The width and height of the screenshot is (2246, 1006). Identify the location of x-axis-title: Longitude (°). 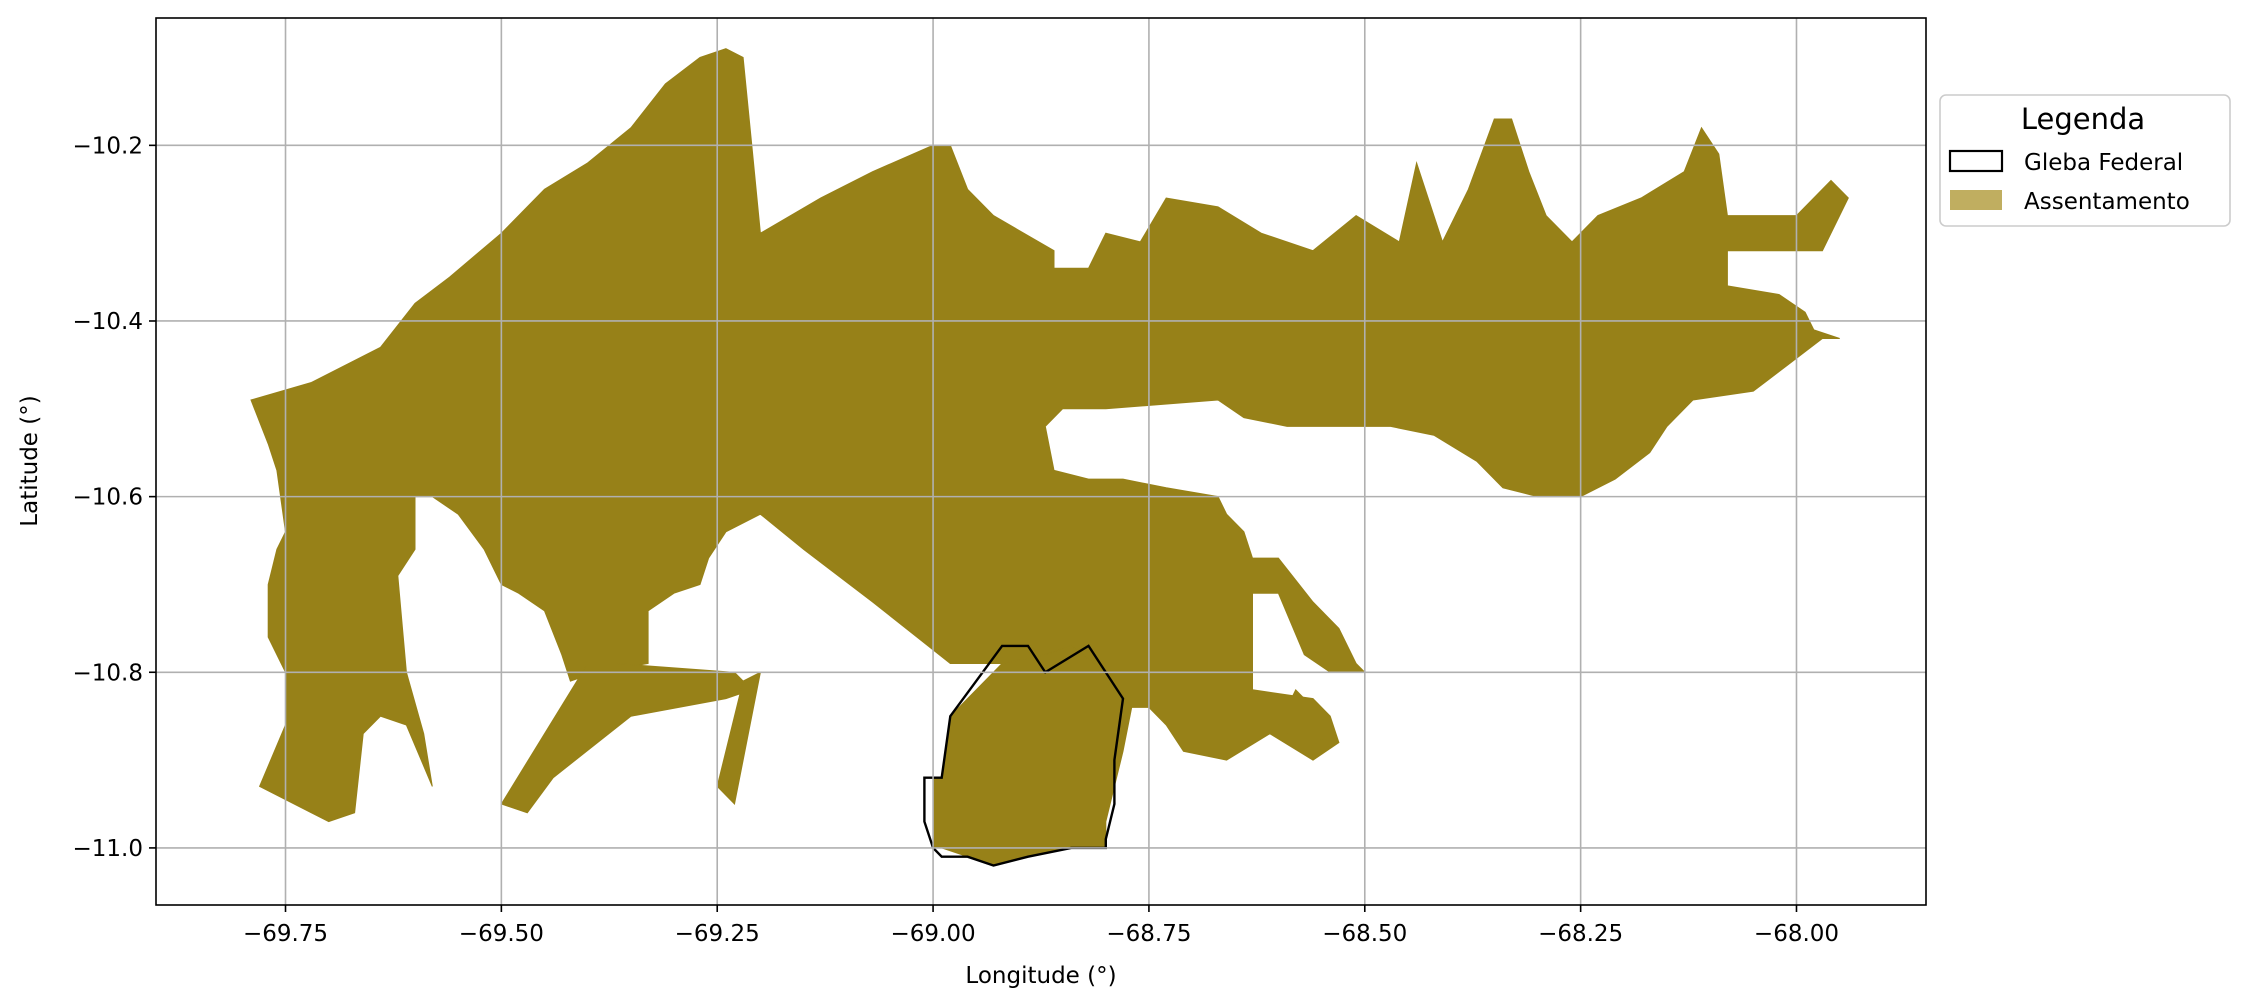
(1040, 976).